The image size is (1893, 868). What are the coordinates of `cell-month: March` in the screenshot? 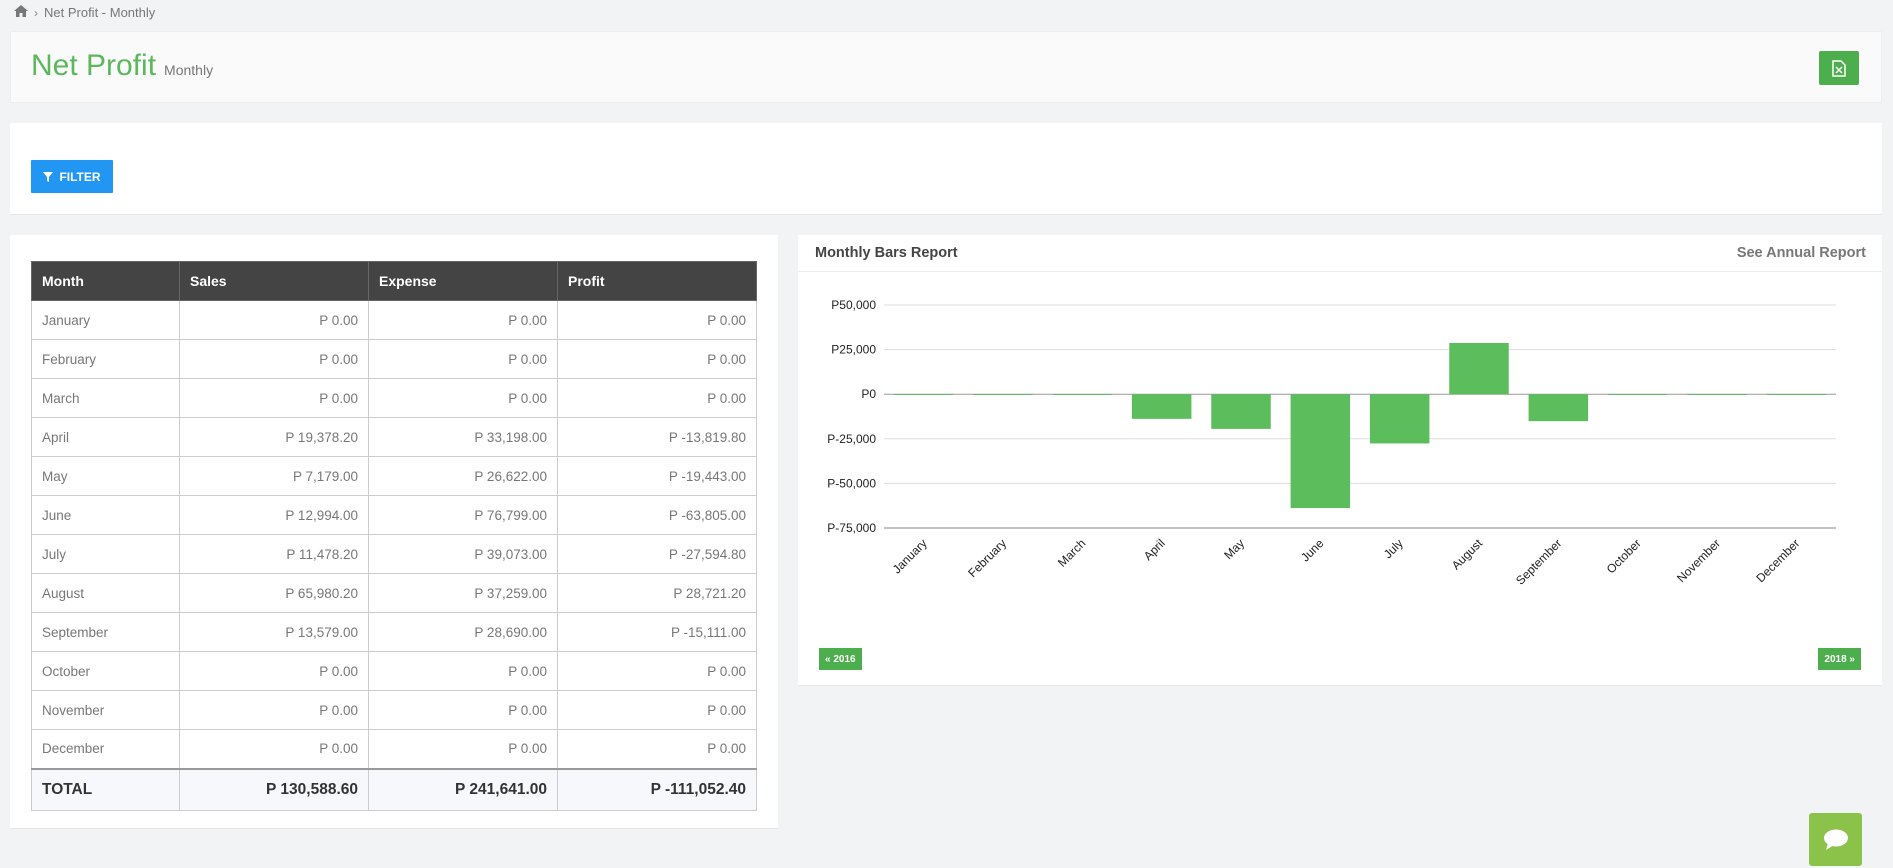 It's located at (105, 398).